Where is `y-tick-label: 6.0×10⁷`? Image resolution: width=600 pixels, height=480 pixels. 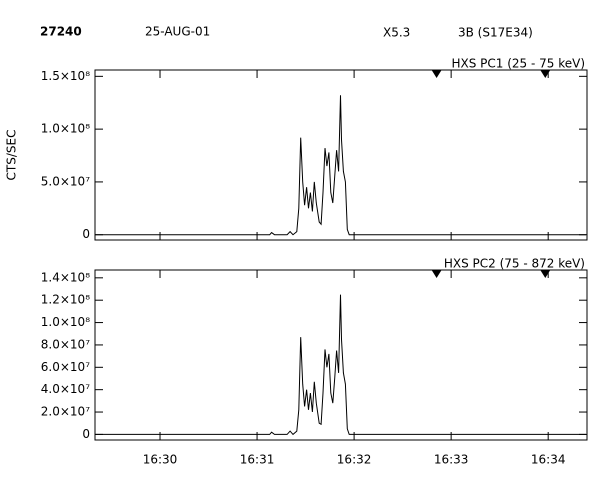 y-tick-label: 6.0×10⁷ is located at coordinates (65, 367).